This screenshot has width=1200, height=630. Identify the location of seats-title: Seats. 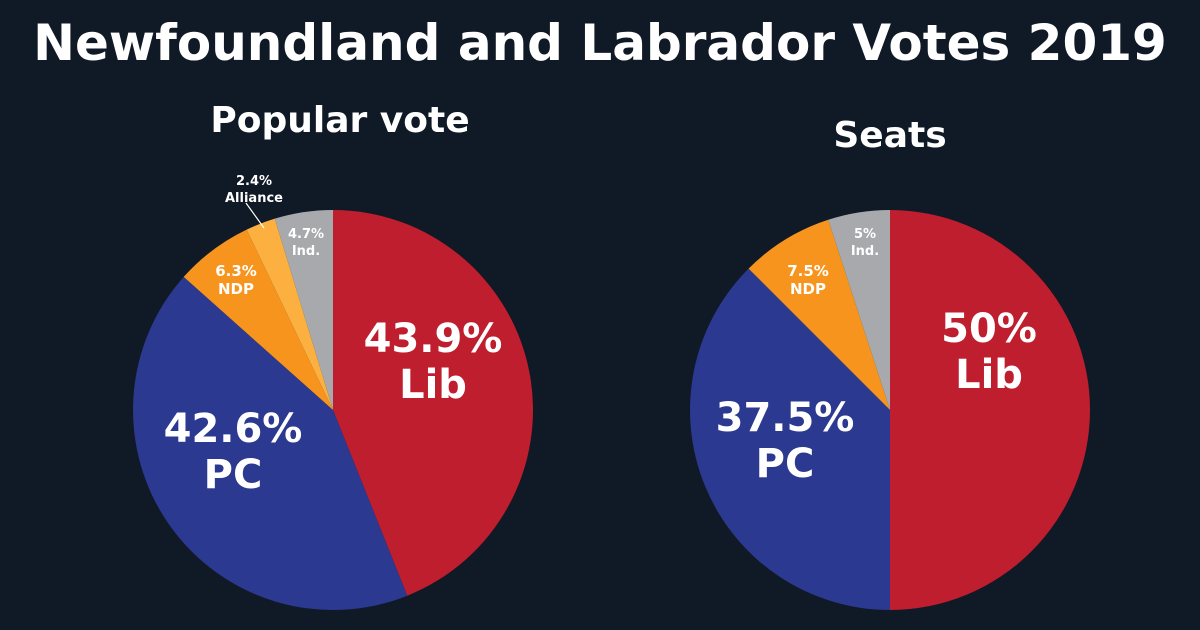
(890, 135).